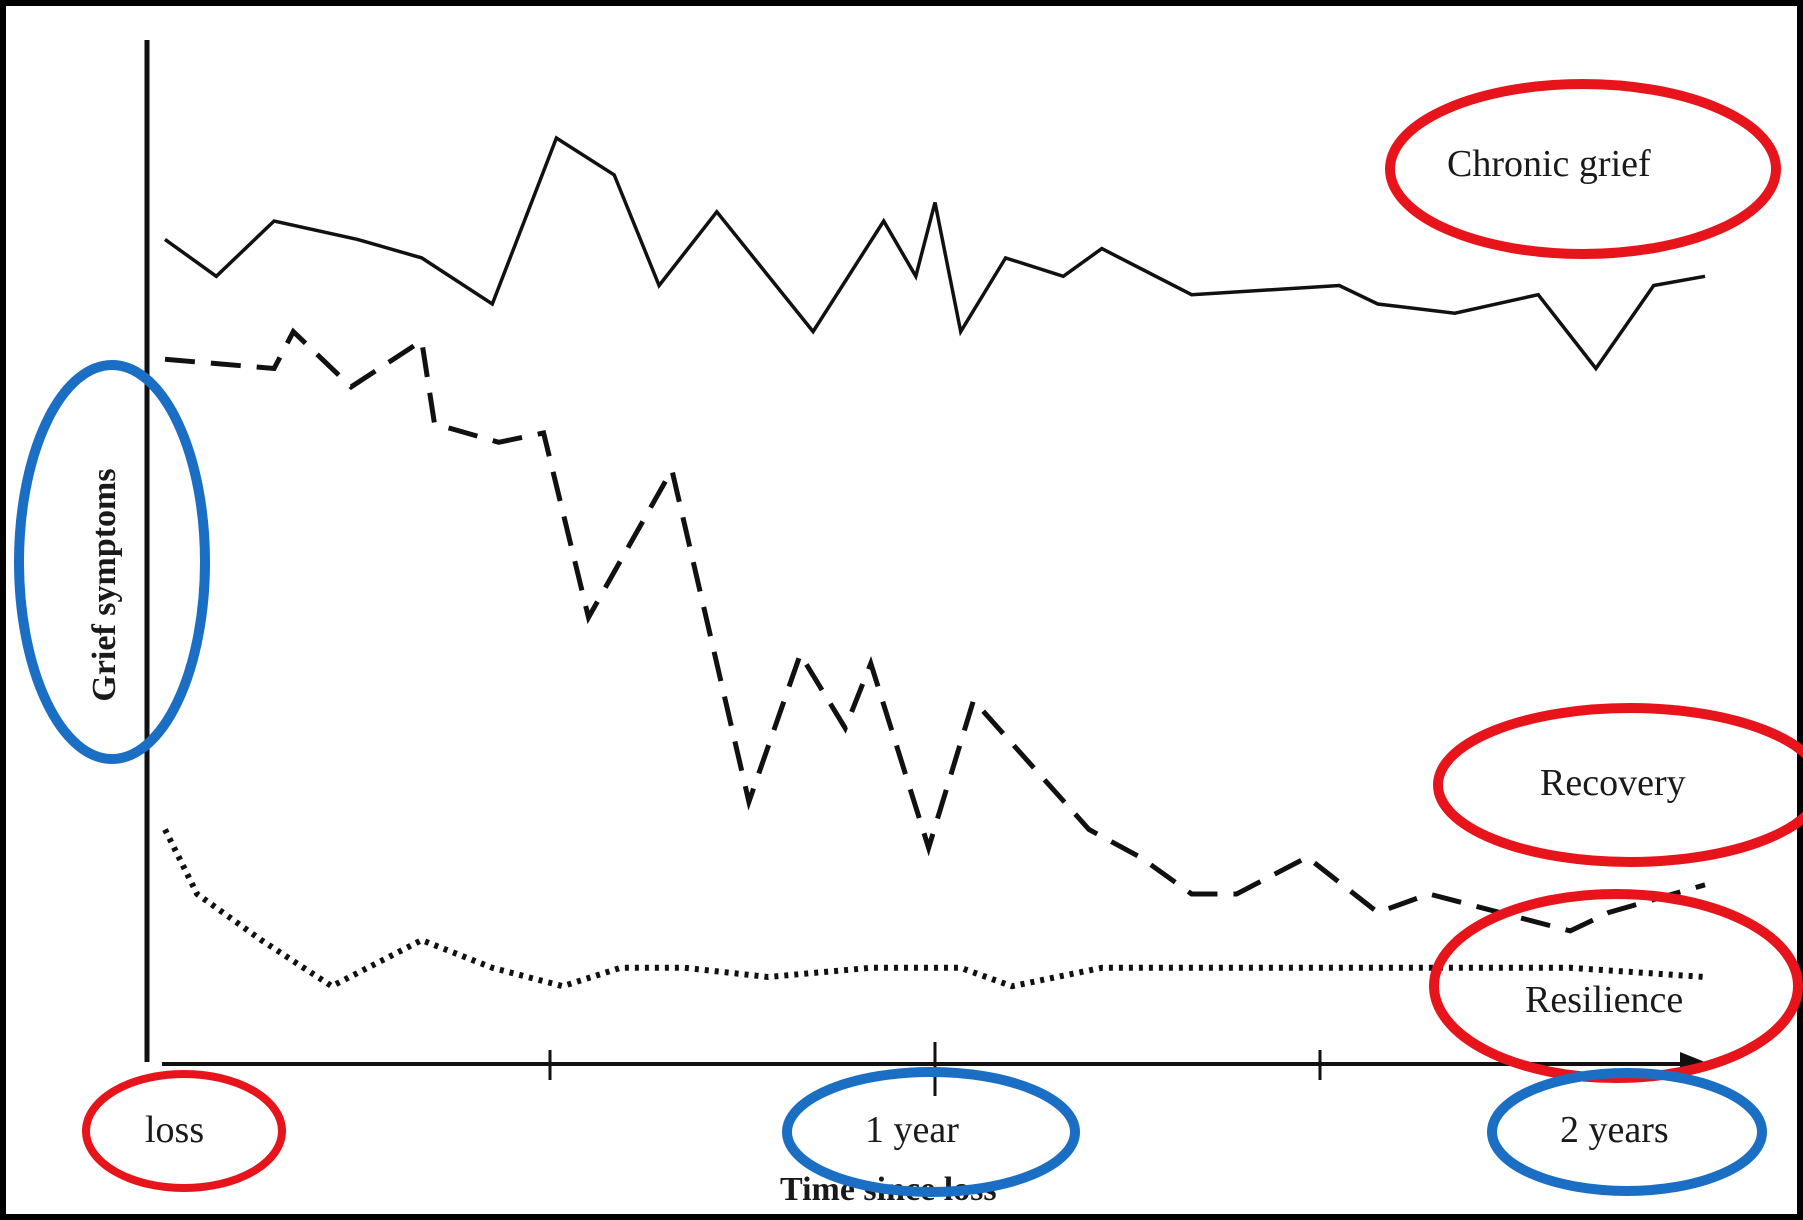 The width and height of the screenshot is (1803, 1220). I want to click on highlight-ellipse-recovery, so click(1618, 785).